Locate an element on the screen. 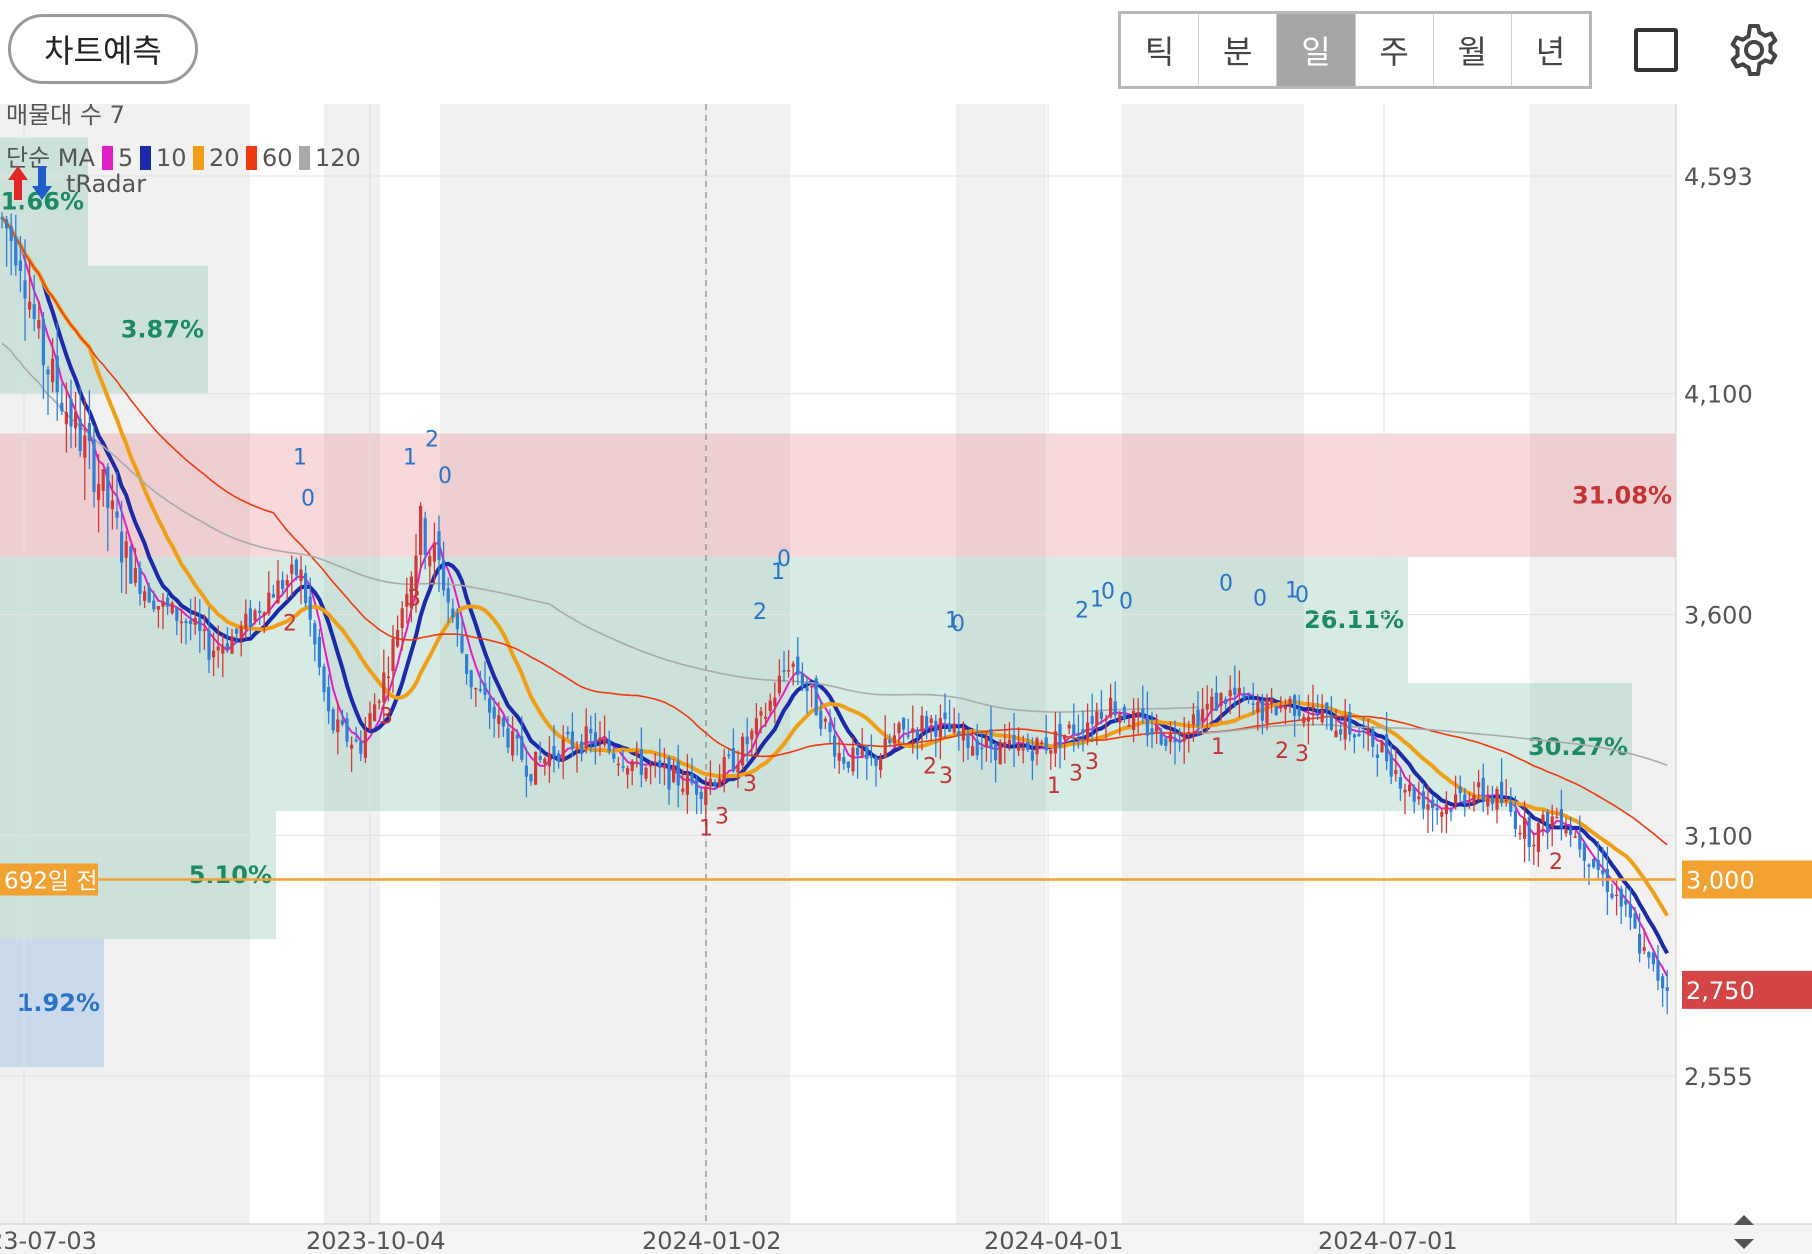 This screenshot has width=1812, height=1254. tab-year: 년 is located at coordinates (1550, 52).